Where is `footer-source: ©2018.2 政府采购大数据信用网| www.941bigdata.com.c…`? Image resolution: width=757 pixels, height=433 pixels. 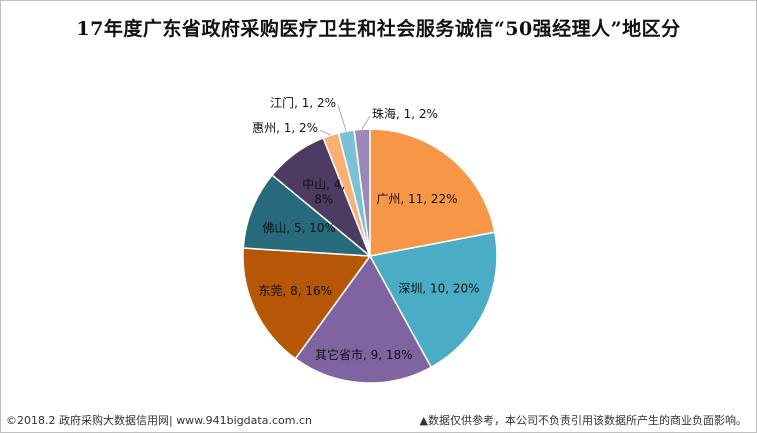 footer-source: ©2018.2 政府采购大数据信用网| www.941bigdata.com.c… is located at coordinates (159, 420).